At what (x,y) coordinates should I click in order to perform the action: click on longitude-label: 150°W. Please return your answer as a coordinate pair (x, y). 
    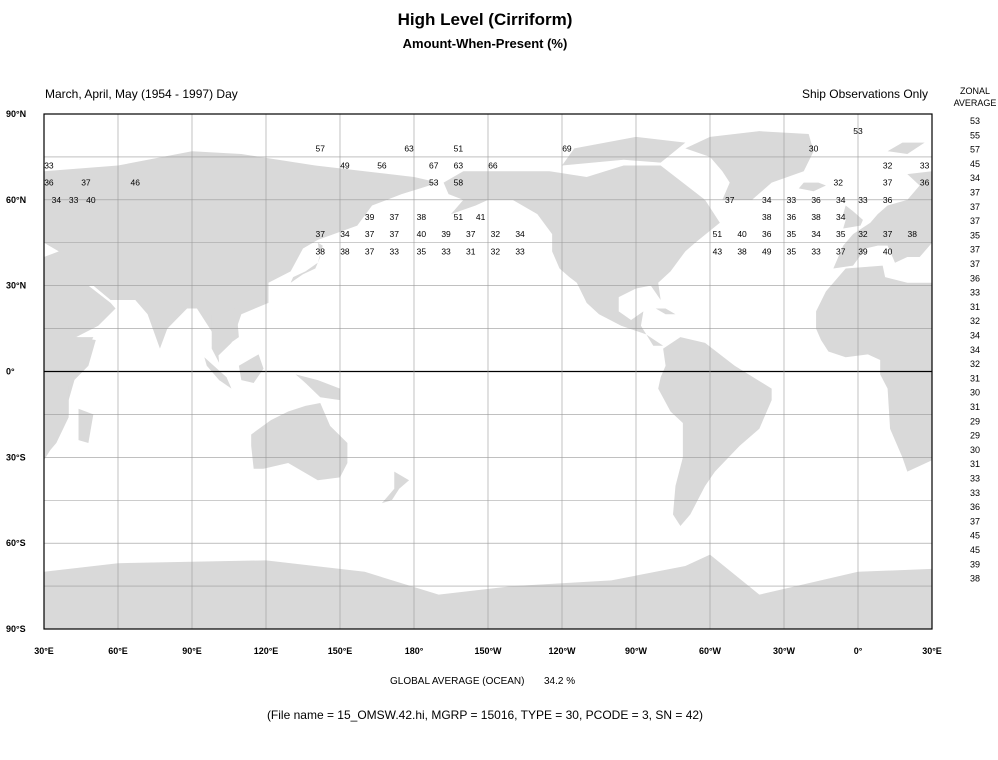
    Looking at the image, I should click on (488, 651).